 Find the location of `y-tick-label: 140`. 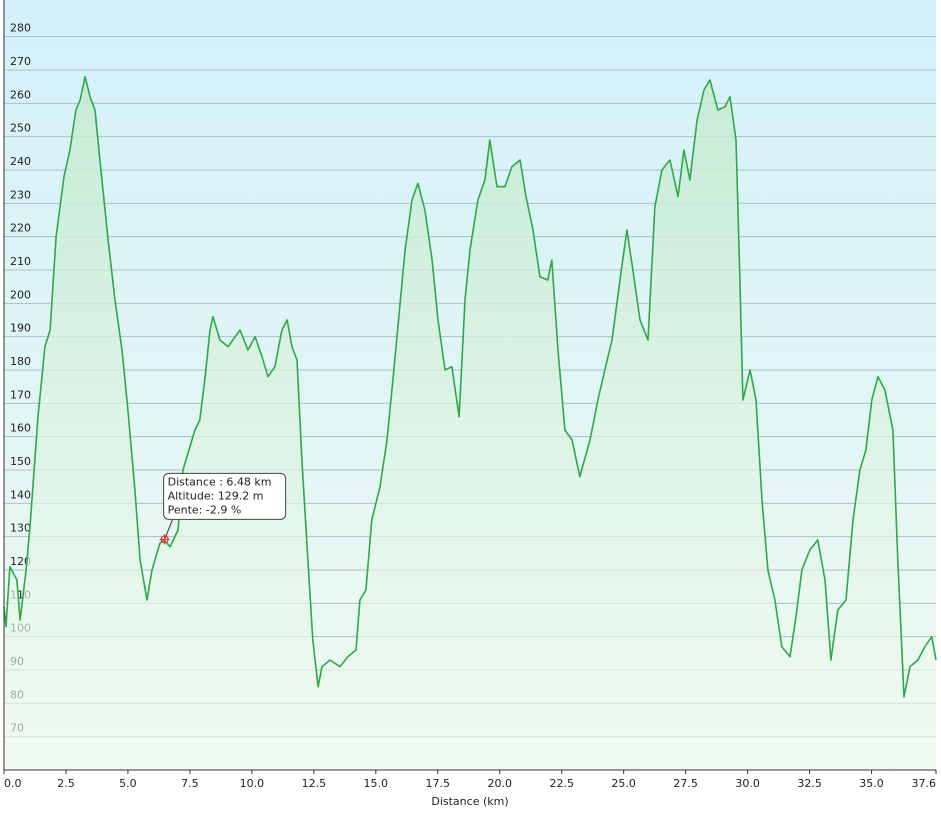

y-tick-label: 140 is located at coordinates (20, 494).